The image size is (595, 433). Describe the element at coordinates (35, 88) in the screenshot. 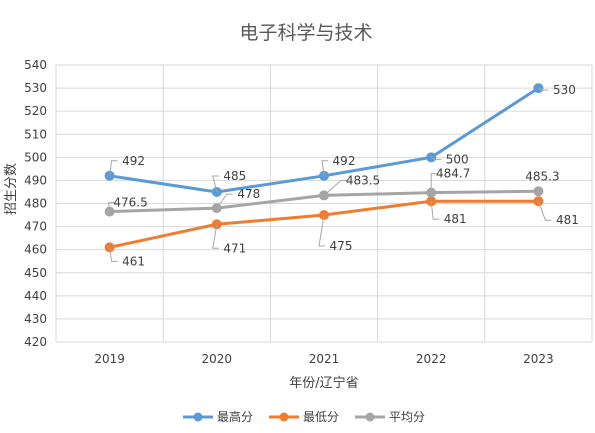

I see `y-tick-label: 530` at that location.